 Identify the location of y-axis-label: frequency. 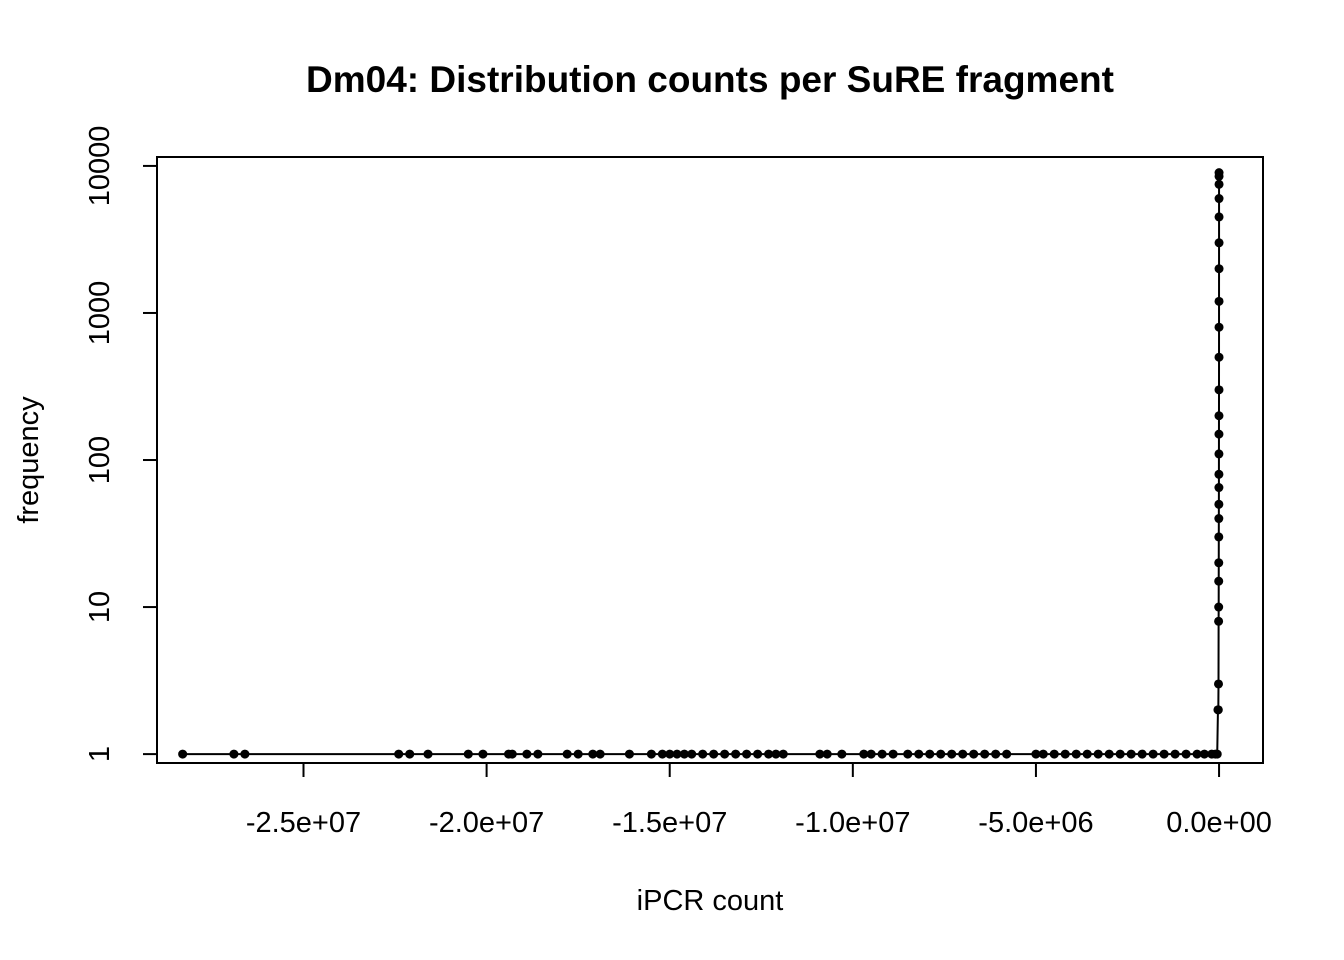
(29, 460).